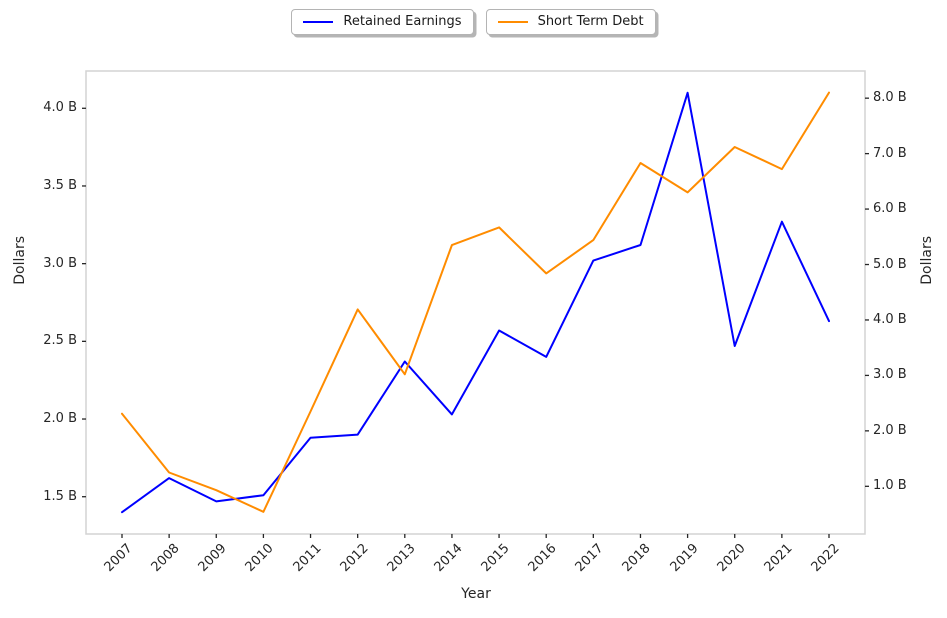 The width and height of the screenshot is (947, 618). Describe the element at coordinates (60, 419) in the screenshot. I see `left-y-tick-label: 2.0 B` at that location.